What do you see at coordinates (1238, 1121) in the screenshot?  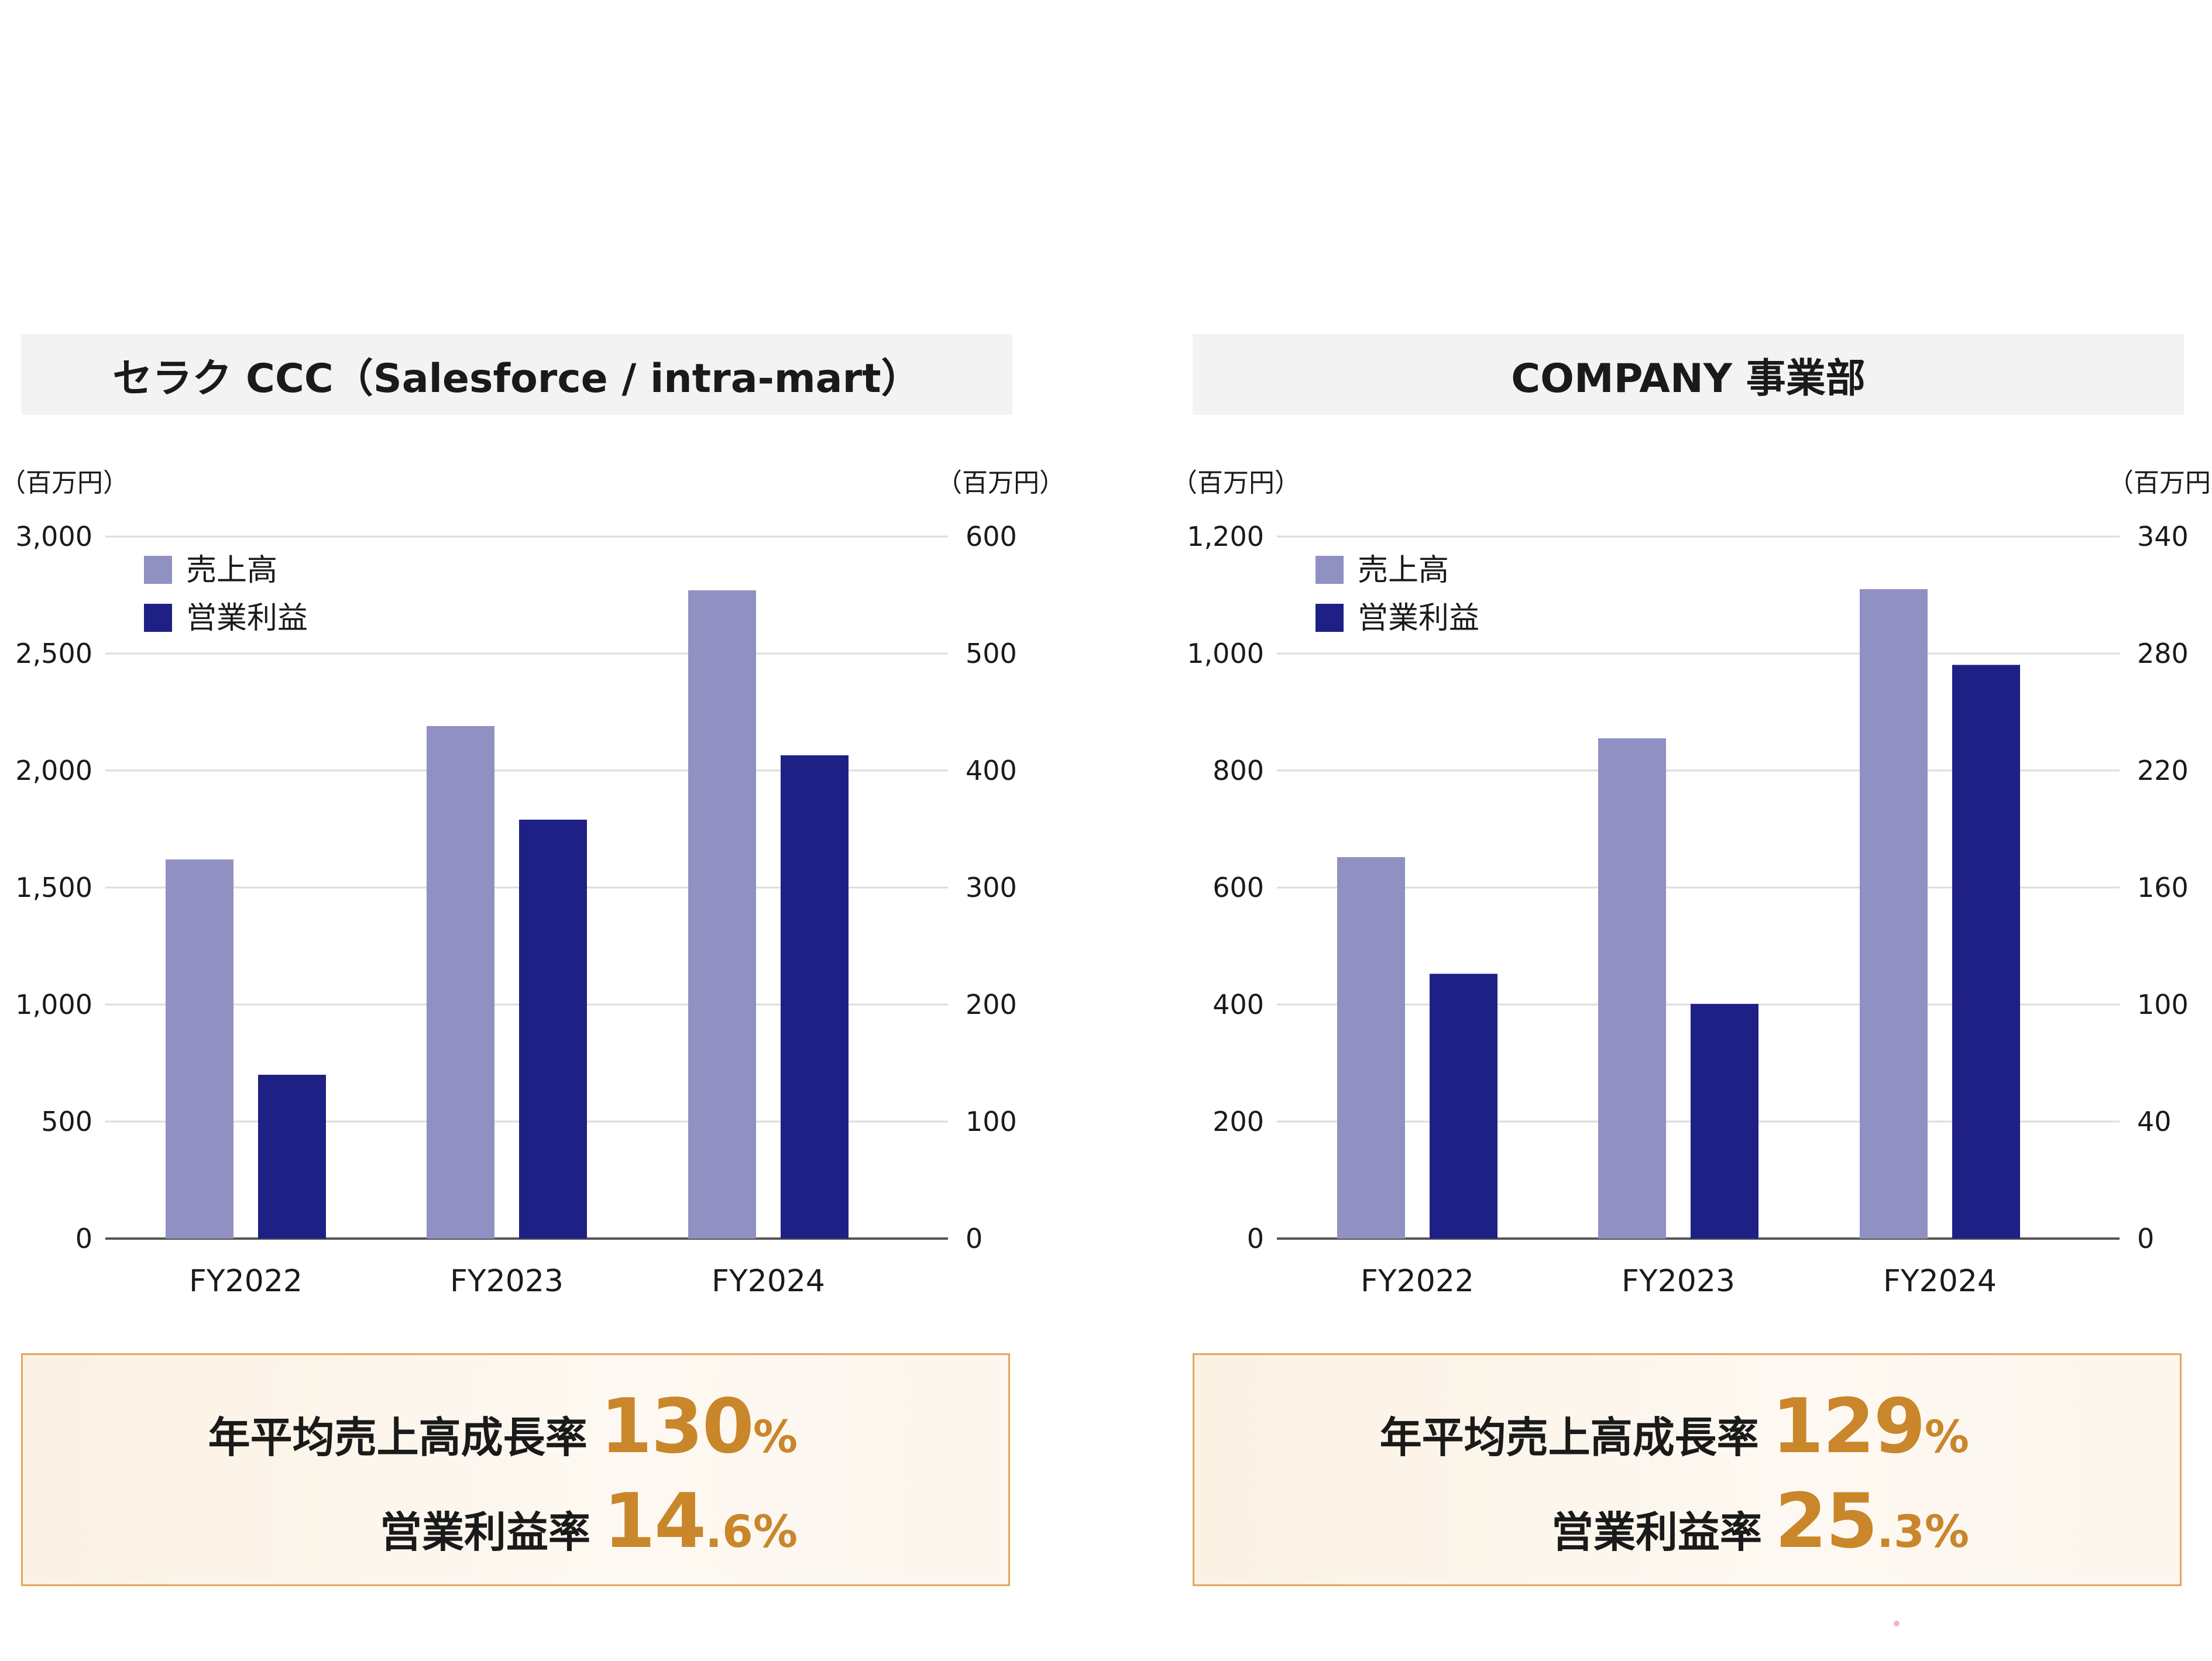 I see `left-tick-label: 200` at bounding box center [1238, 1121].